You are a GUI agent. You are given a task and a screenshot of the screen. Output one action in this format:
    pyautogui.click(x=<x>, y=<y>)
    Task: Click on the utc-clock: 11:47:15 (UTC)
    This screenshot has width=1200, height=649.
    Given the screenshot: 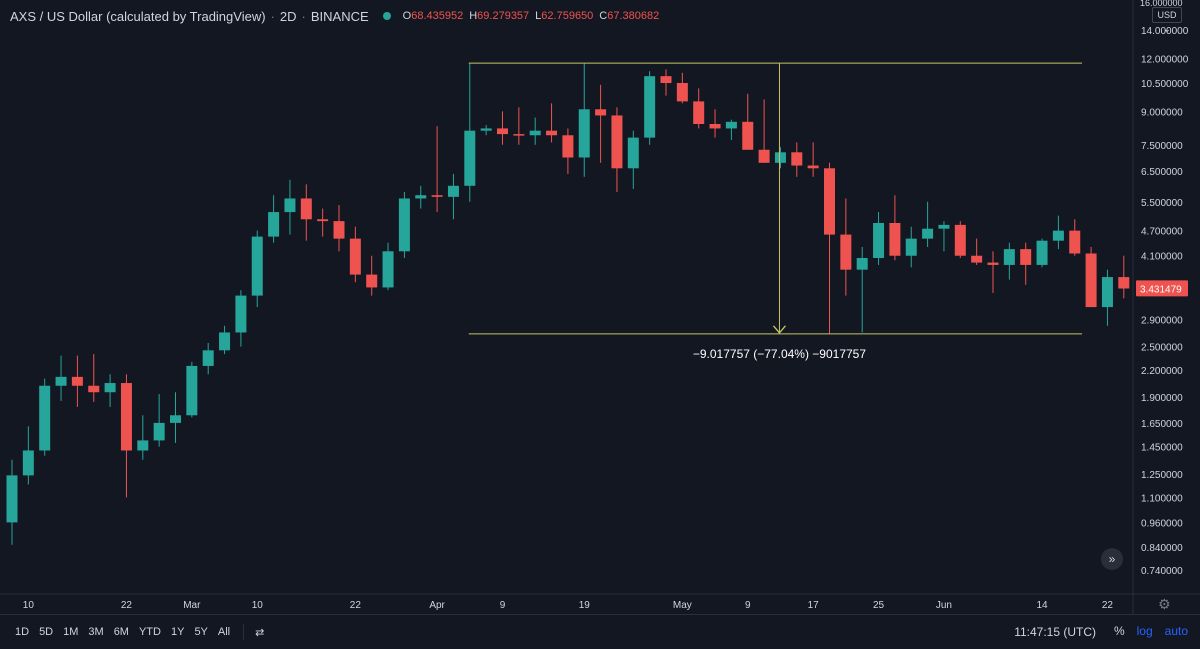 What is the action you would take?
    pyautogui.click(x=1055, y=632)
    